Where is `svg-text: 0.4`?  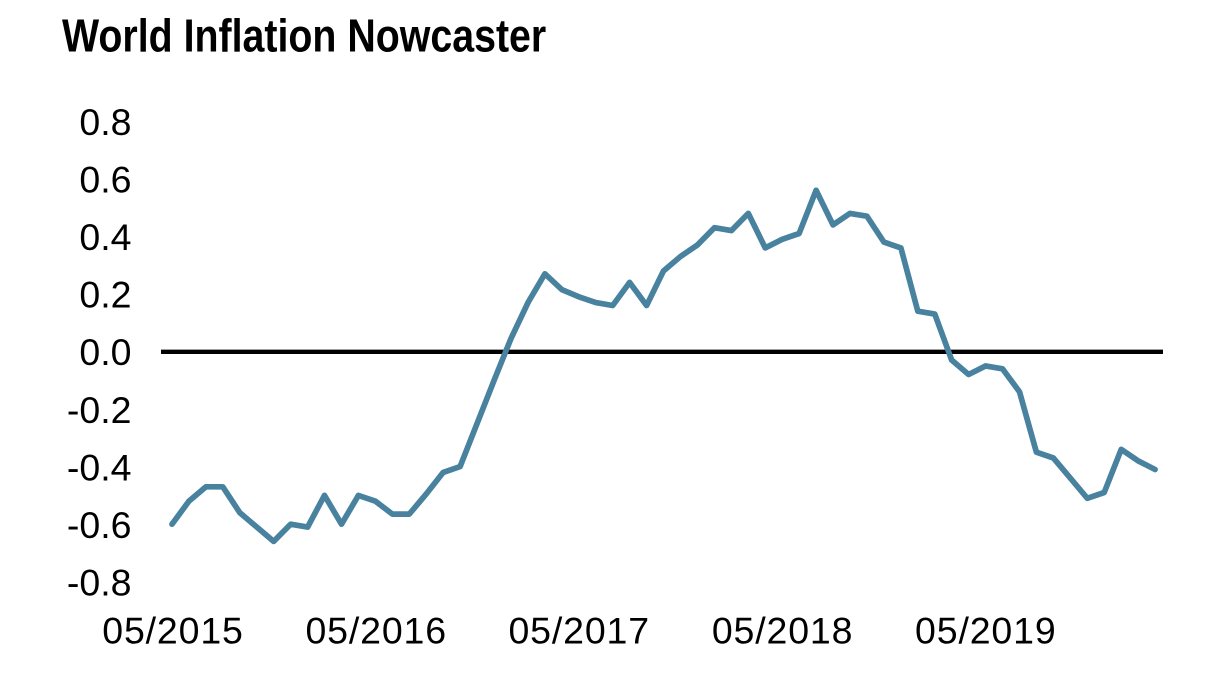
svg-text: 0.4 is located at coordinates (105, 237).